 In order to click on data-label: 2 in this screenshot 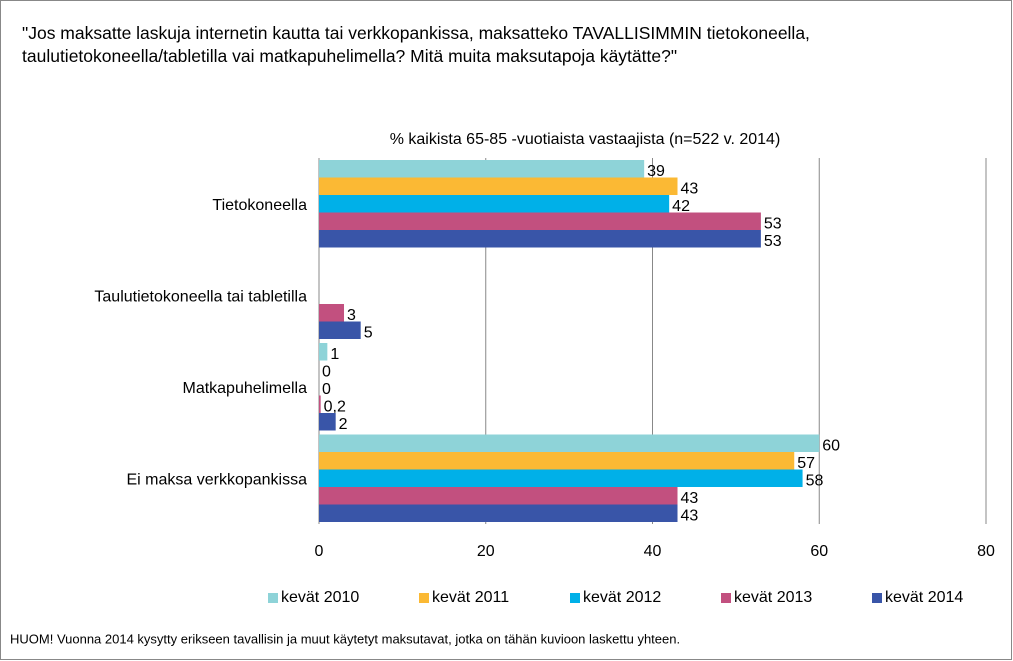, I will do `click(343, 424)`.